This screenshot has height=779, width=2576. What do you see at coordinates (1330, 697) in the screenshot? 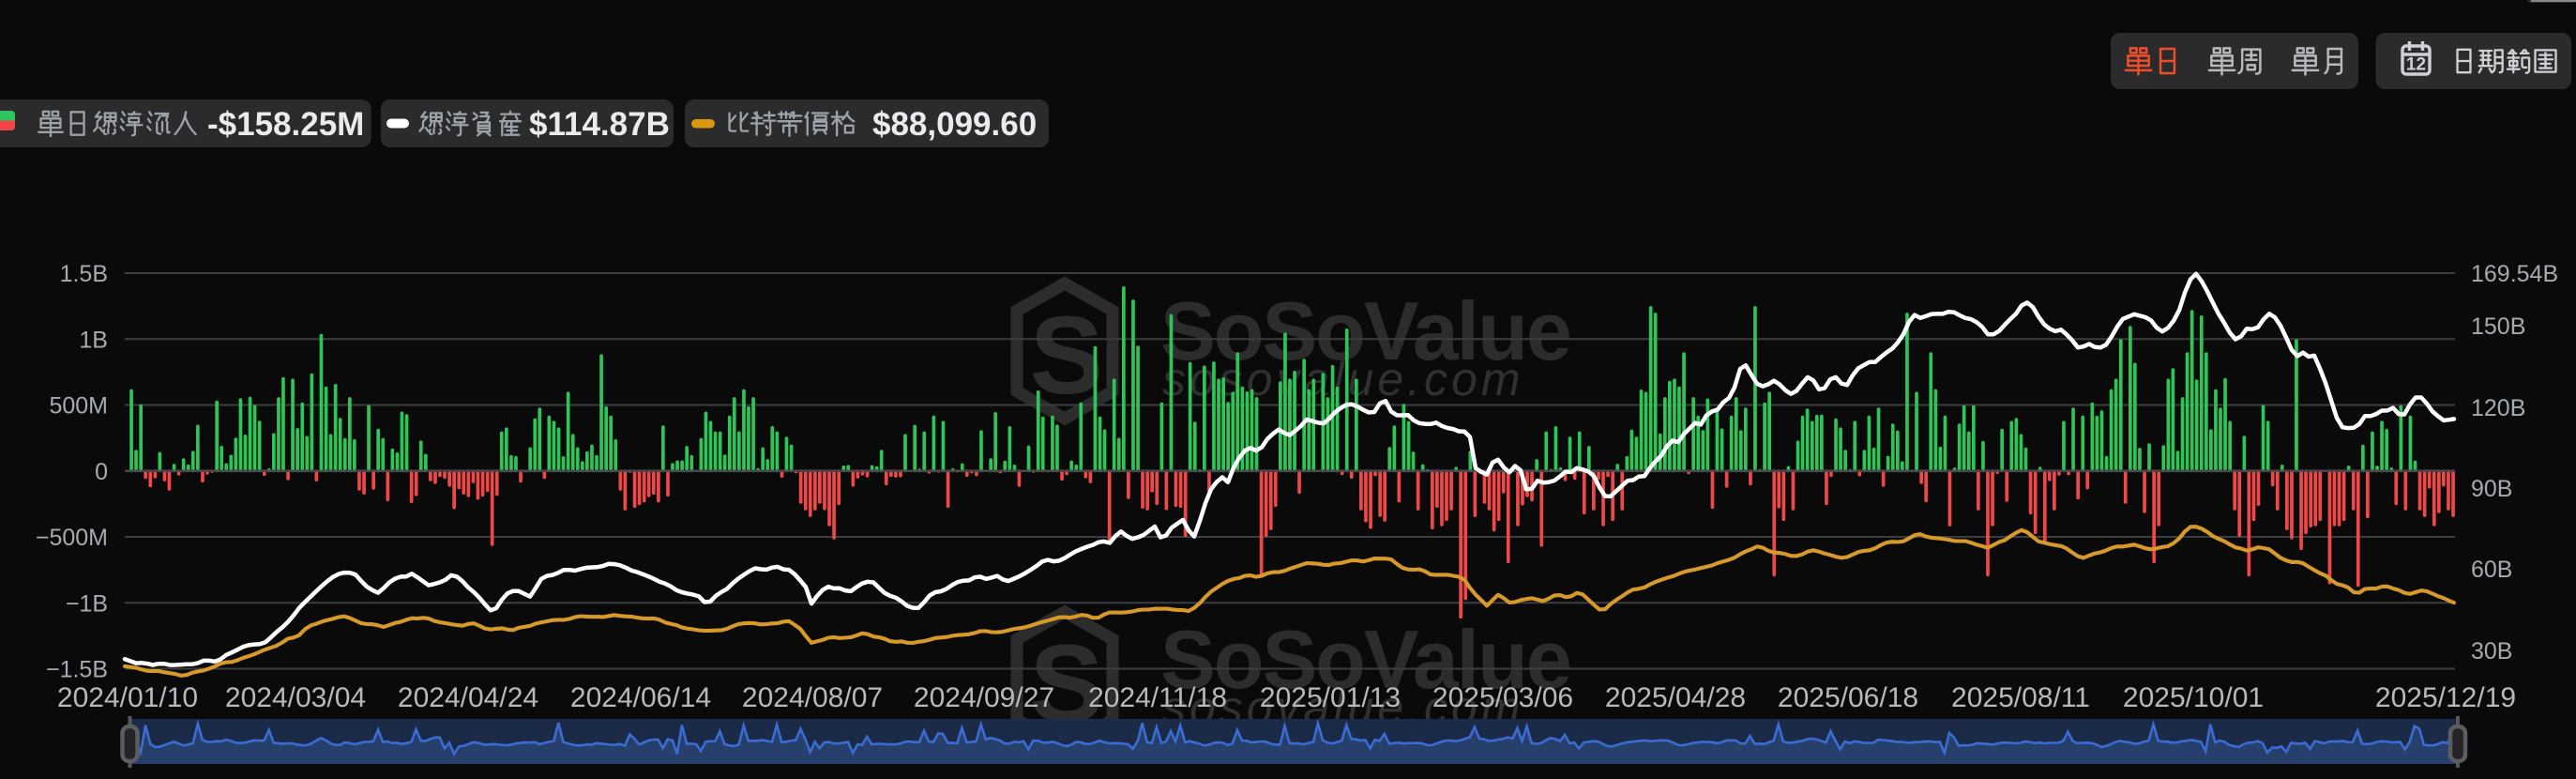
I see `svg-text: 2025/01/13` at bounding box center [1330, 697].